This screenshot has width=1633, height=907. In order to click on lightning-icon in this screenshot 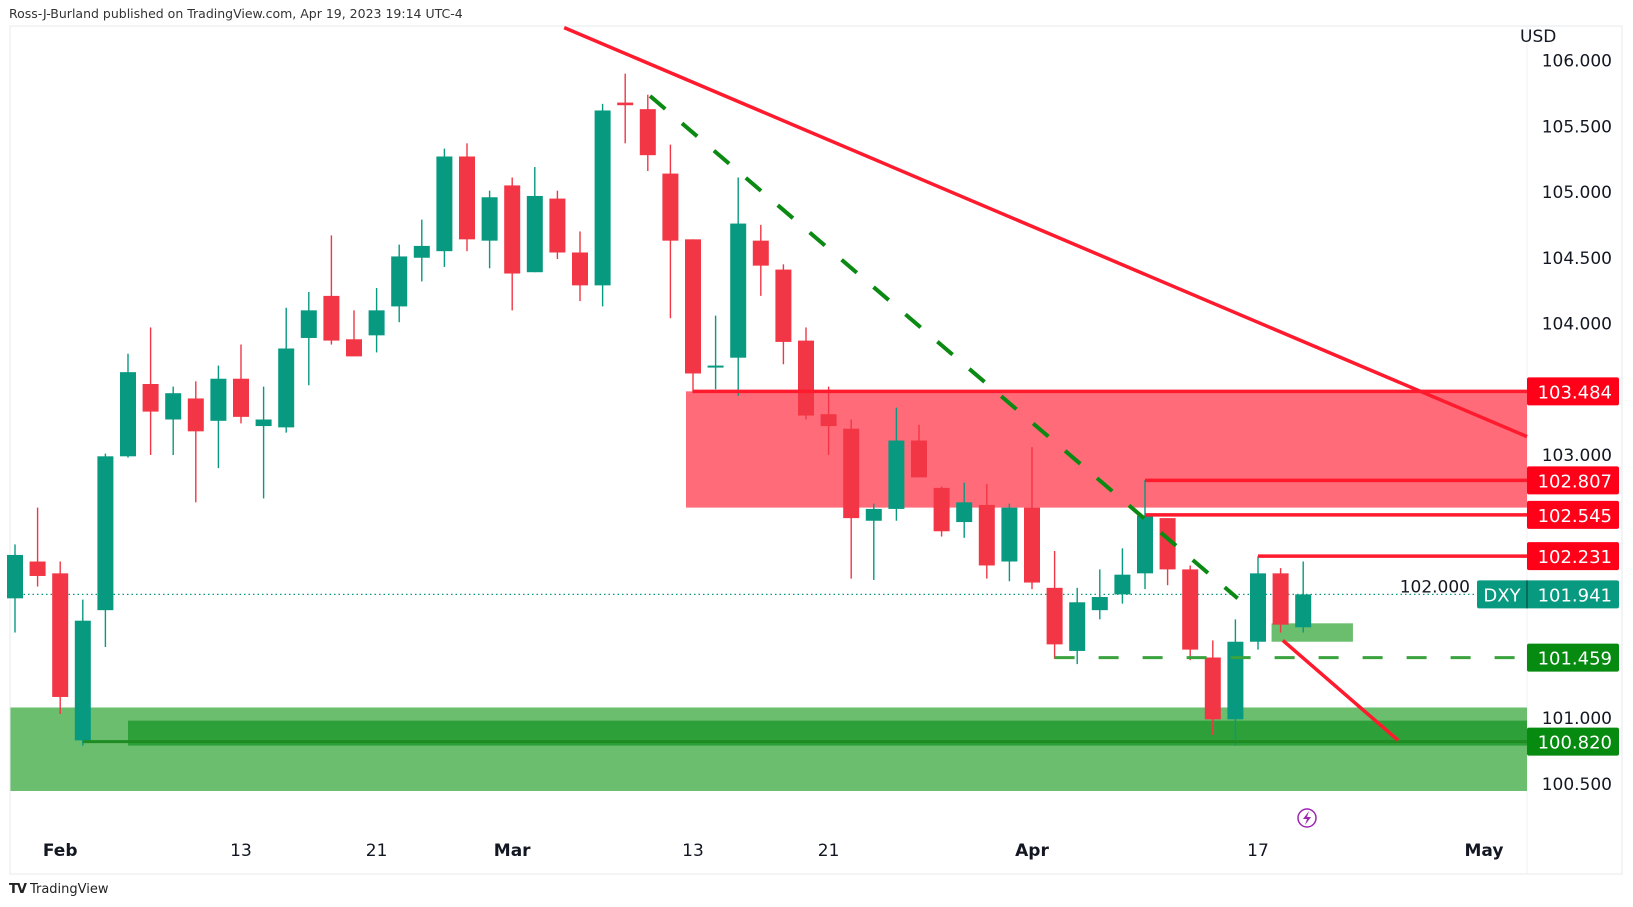, I will do `click(1307, 818)`.